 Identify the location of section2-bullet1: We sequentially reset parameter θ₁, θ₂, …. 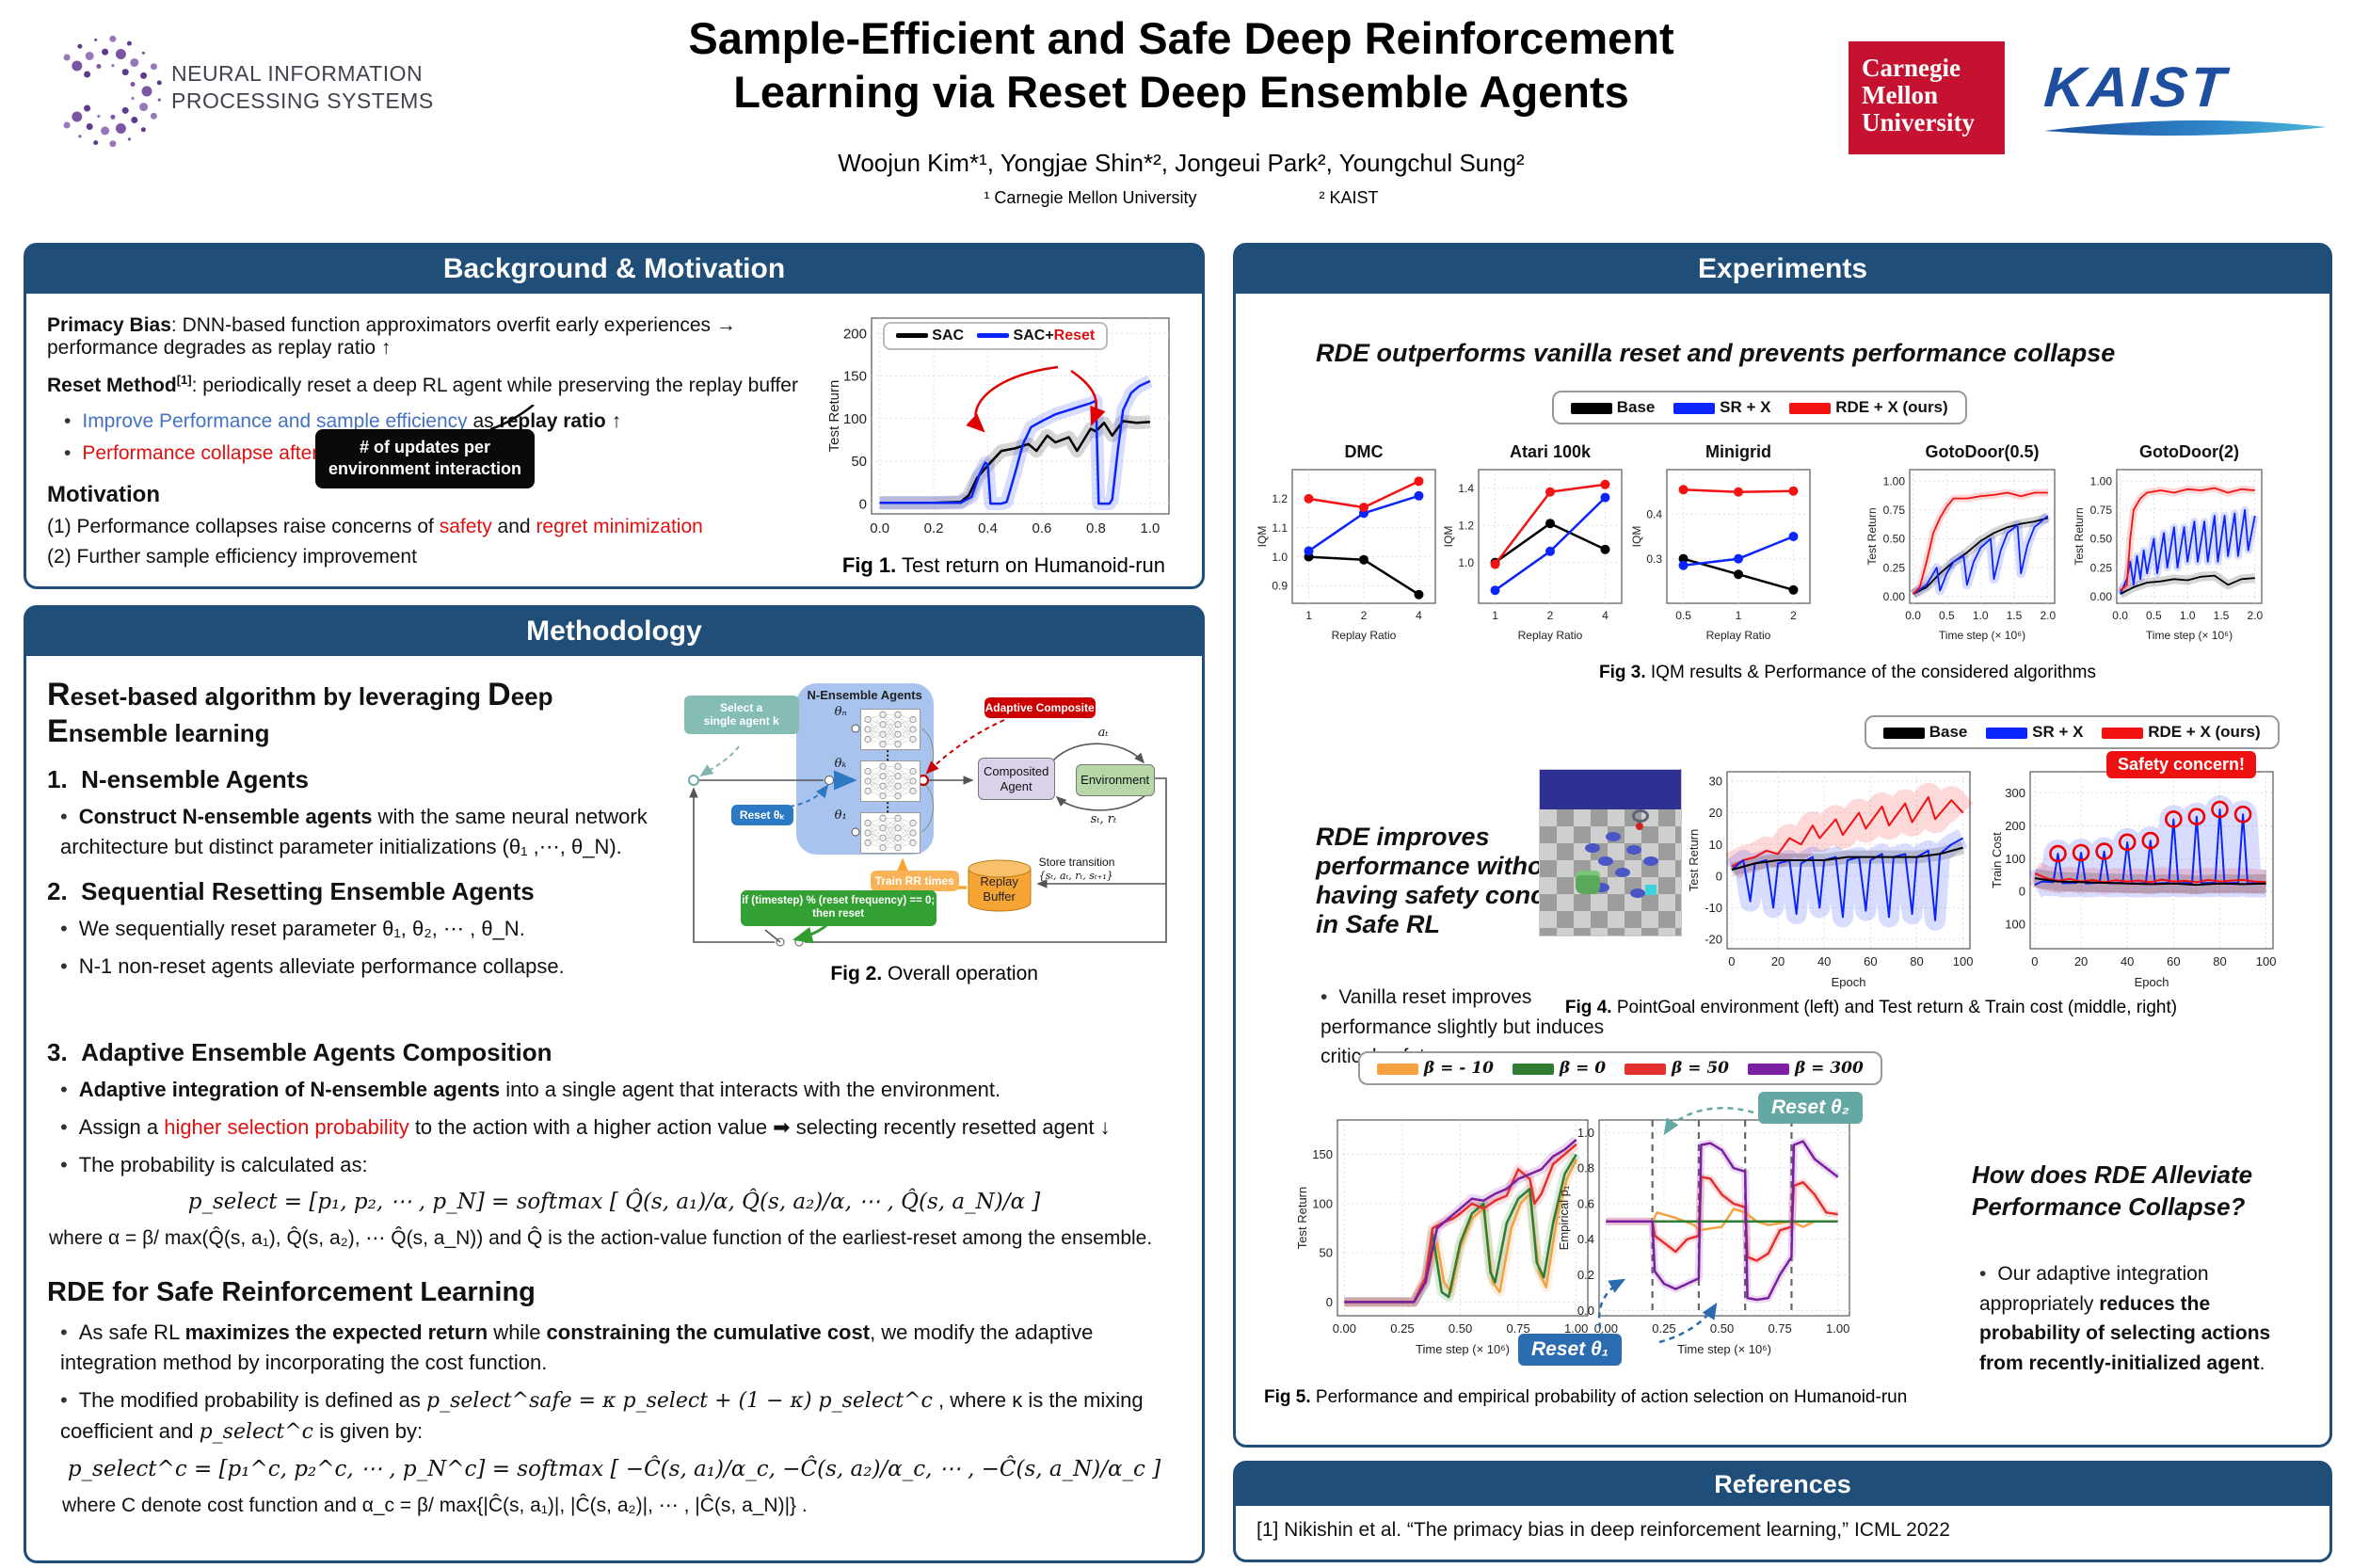
(364, 929).